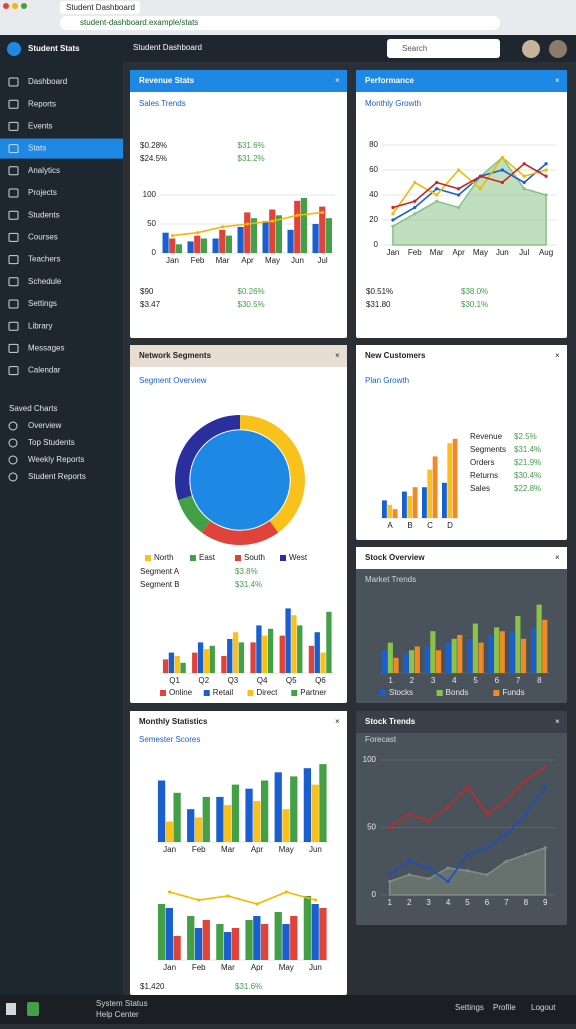 The height and width of the screenshot is (1029, 576). What do you see at coordinates (173, 380) in the screenshot?
I see `card-subtitle: Segment Overview` at bounding box center [173, 380].